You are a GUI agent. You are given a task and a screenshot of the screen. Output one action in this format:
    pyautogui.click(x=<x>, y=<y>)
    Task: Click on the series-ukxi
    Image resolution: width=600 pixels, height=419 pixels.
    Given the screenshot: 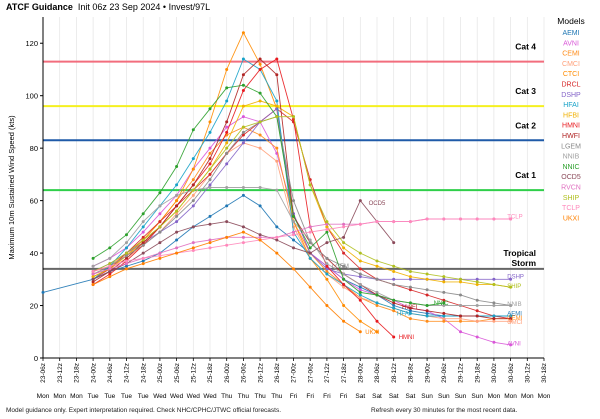 What is the action you would take?
    pyautogui.click(x=226, y=282)
    